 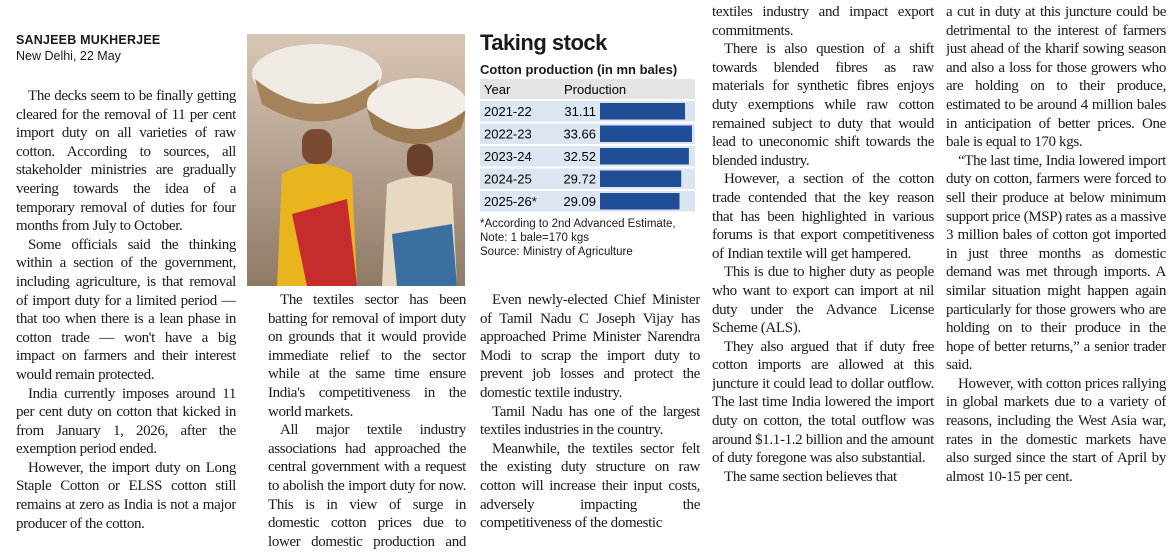 I want to click on header-bg, so click(x=587, y=89).